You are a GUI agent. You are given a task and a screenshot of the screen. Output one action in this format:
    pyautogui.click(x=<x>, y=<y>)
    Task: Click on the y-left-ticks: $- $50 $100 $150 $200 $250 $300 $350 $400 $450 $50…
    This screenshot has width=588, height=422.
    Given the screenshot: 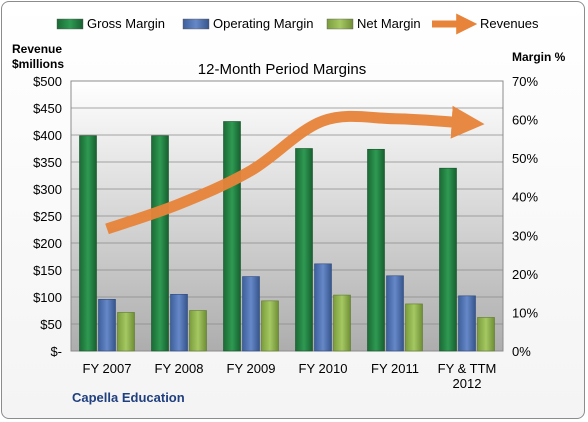 What is the action you would take?
    pyautogui.click(x=47, y=216)
    